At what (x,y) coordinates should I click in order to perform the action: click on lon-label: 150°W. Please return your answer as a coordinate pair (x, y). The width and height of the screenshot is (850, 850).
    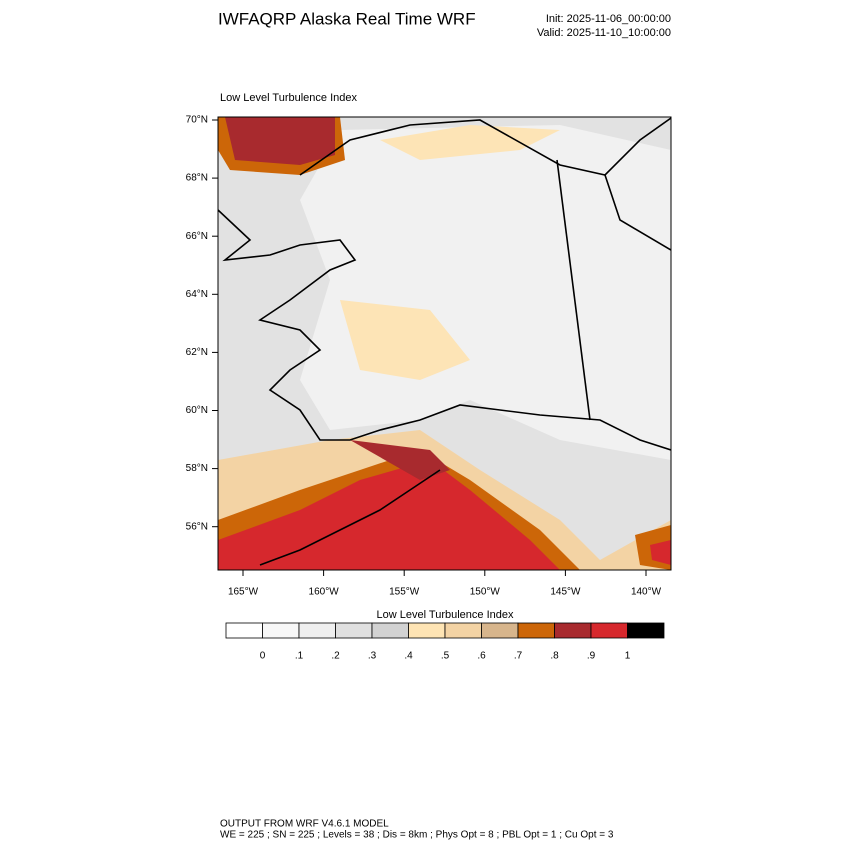
    Looking at the image, I should click on (485, 592).